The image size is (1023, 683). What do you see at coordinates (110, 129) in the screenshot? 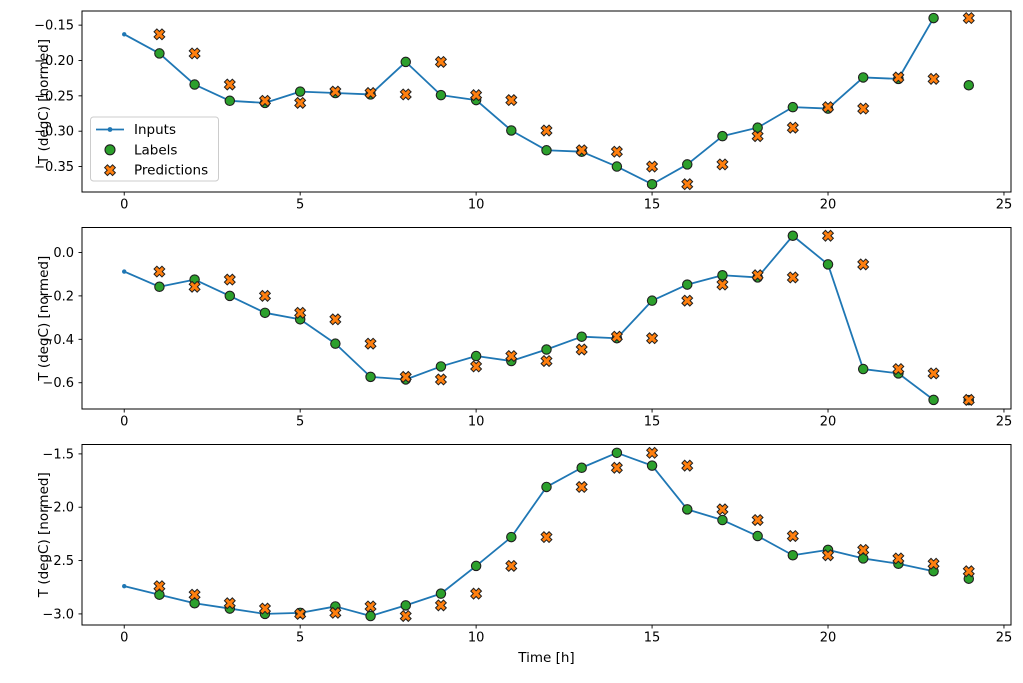
I see `legend-inputs-dot-icon` at bounding box center [110, 129].